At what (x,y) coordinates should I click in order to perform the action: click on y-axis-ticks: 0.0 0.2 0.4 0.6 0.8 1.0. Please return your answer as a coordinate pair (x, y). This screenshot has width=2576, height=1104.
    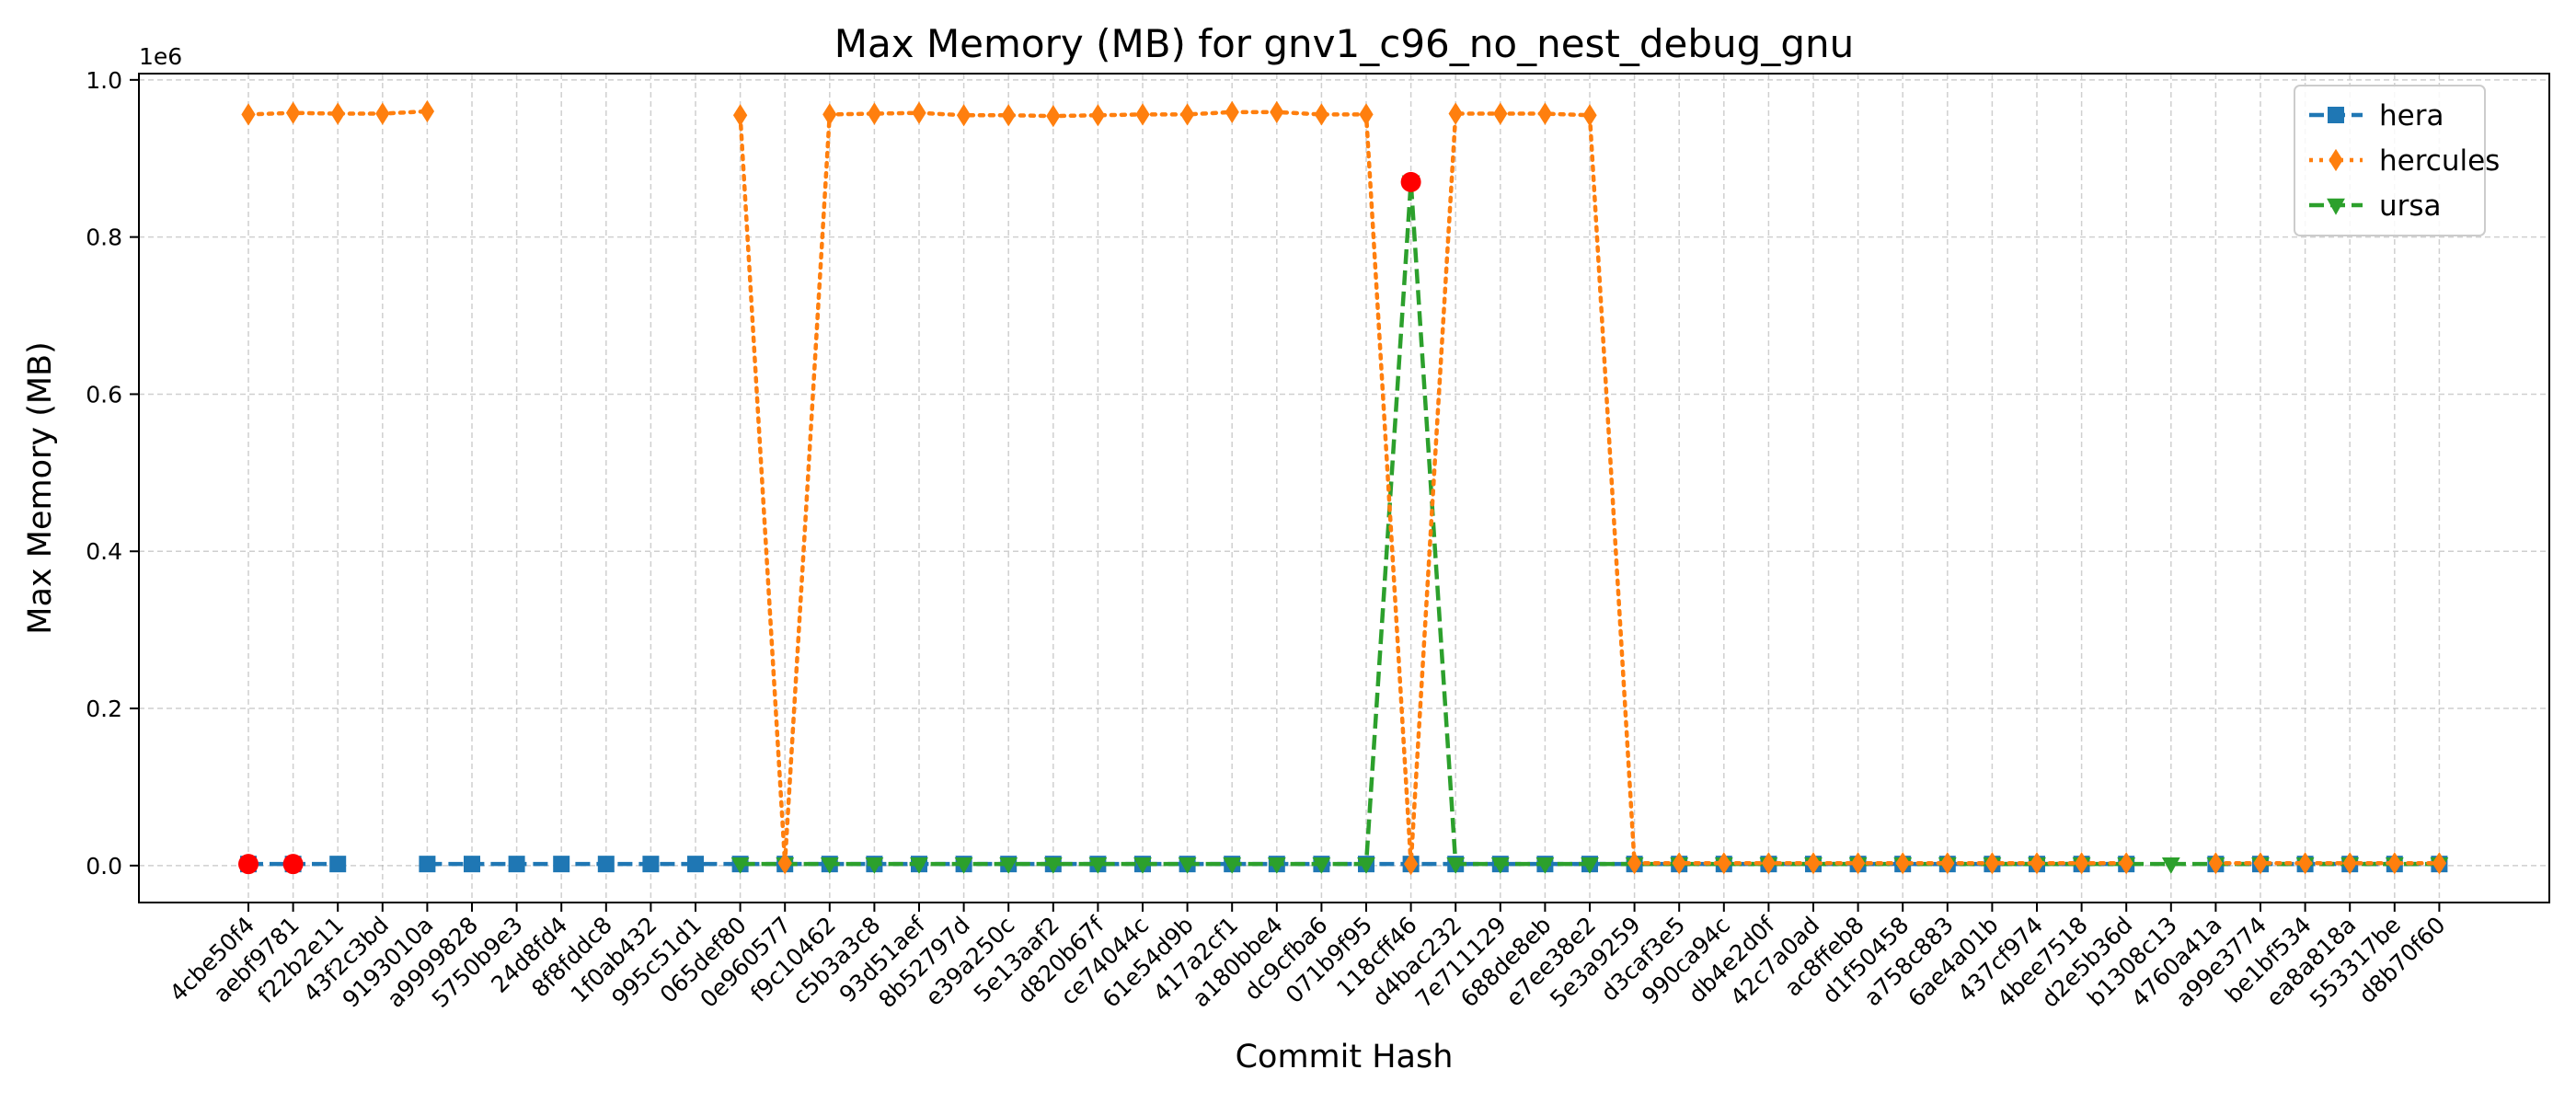
    Looking at the image, I should click on (112, 473).